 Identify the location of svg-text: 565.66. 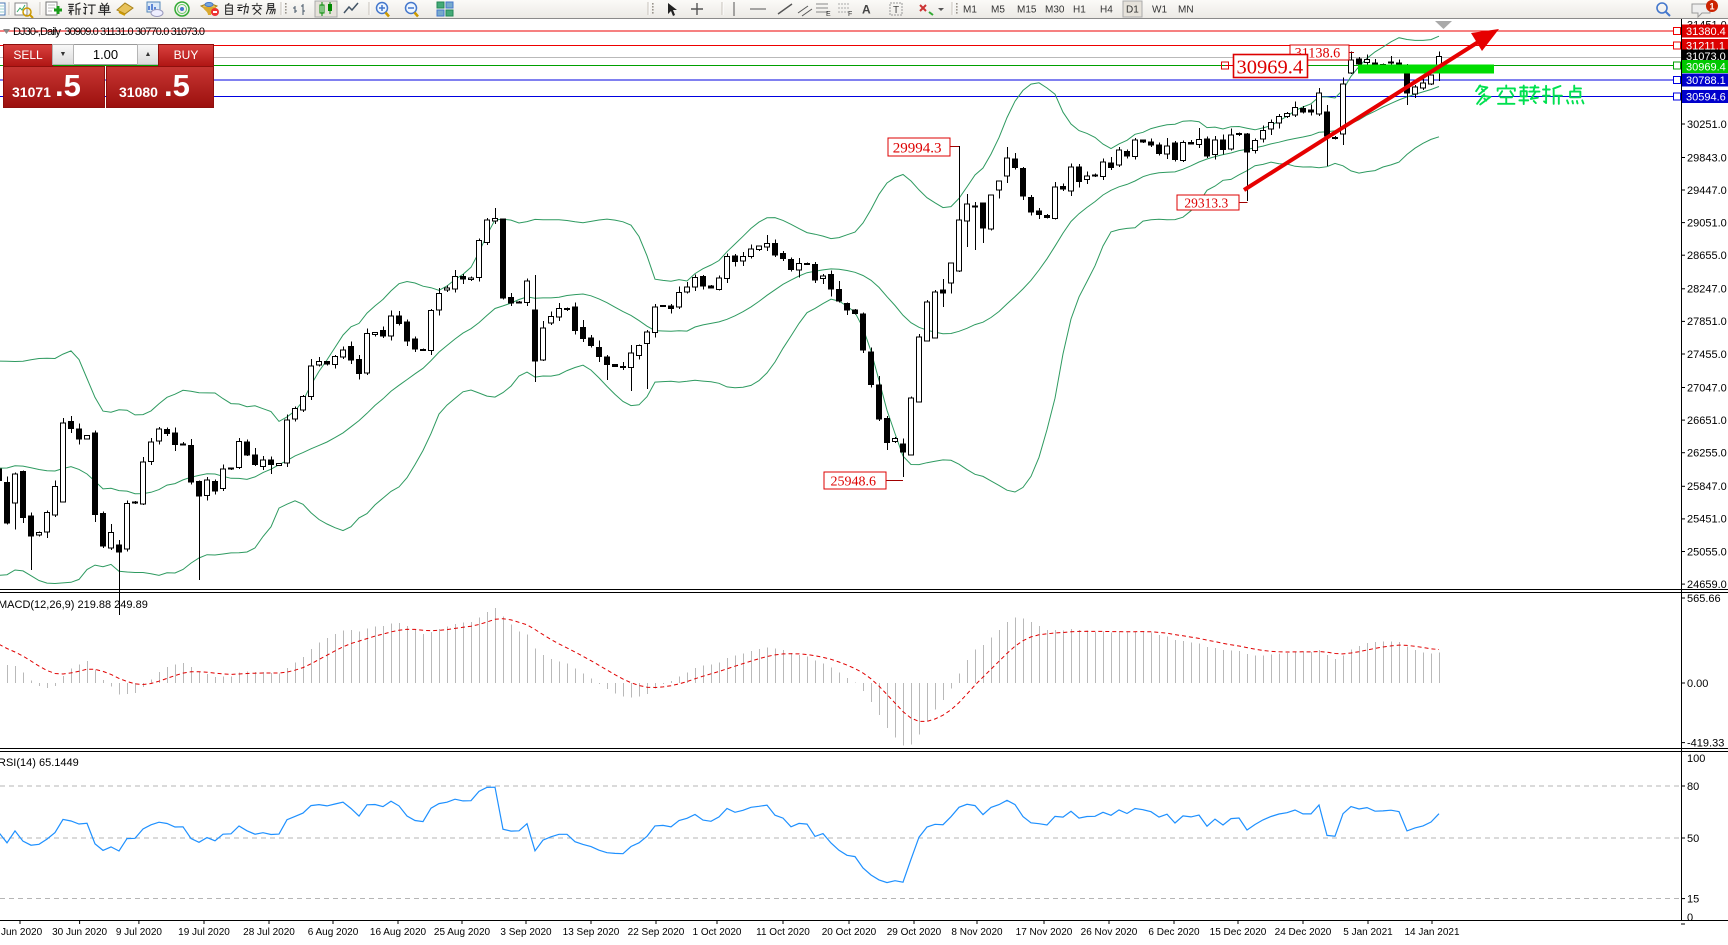
(1704, 599).